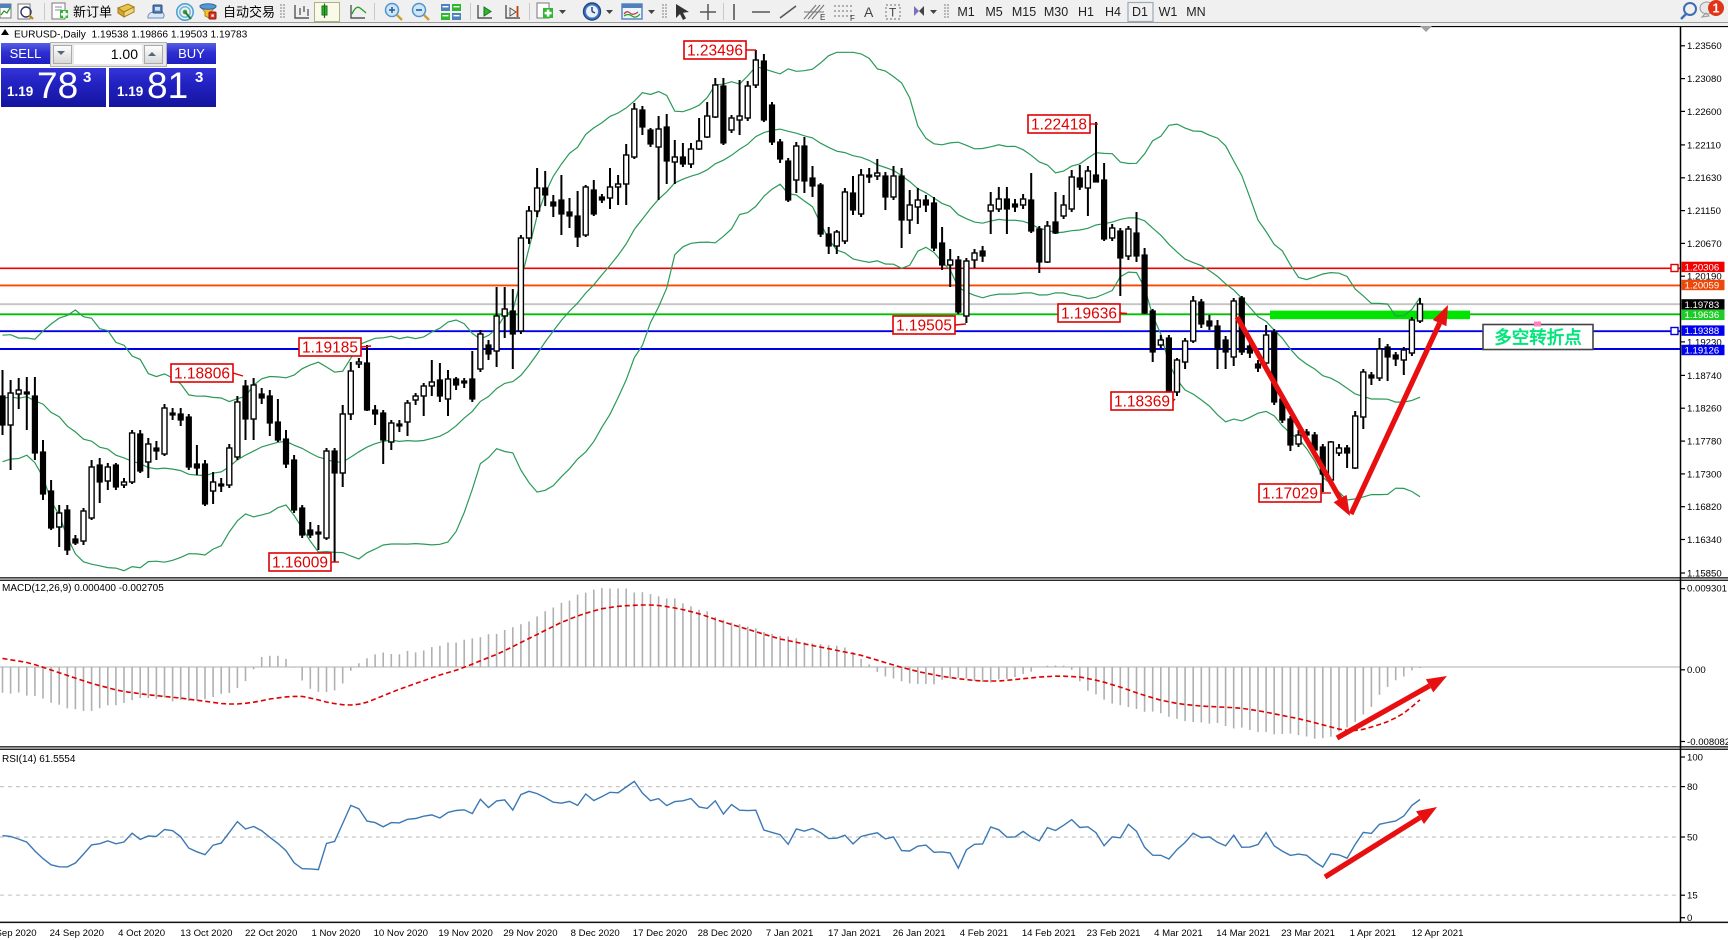 This screenshot has width=1728, height=940. What do you see at coordinates (1024, 12) in the screenshot?
I see `svg-text: M15` at bounding box center [1024, 12].